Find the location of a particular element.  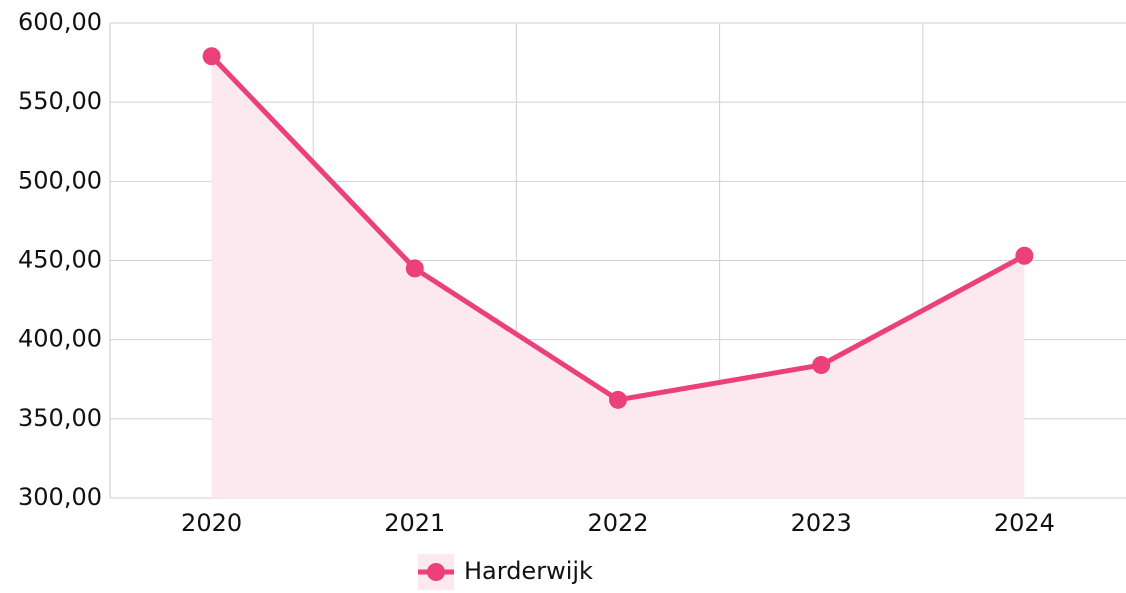

y-tick-label: 600,00 is located at coordinates (60, 22).